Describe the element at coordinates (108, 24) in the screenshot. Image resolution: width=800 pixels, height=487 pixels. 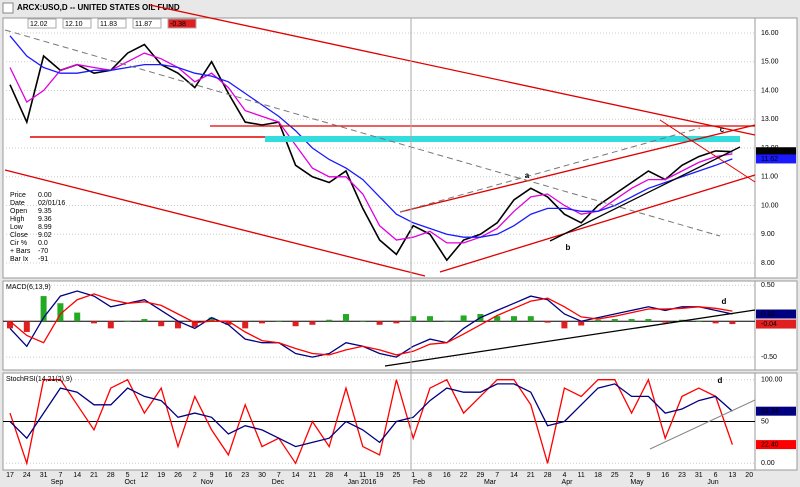
I see `quote: 11.83` at that location.